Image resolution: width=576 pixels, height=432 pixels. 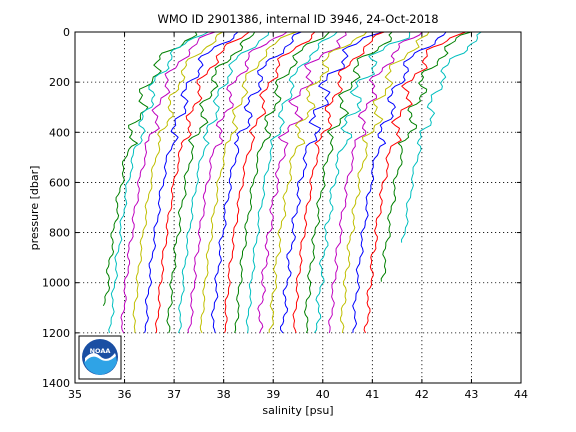 I want to click on y-tick-label: 1400, so click(x=56, y=383).